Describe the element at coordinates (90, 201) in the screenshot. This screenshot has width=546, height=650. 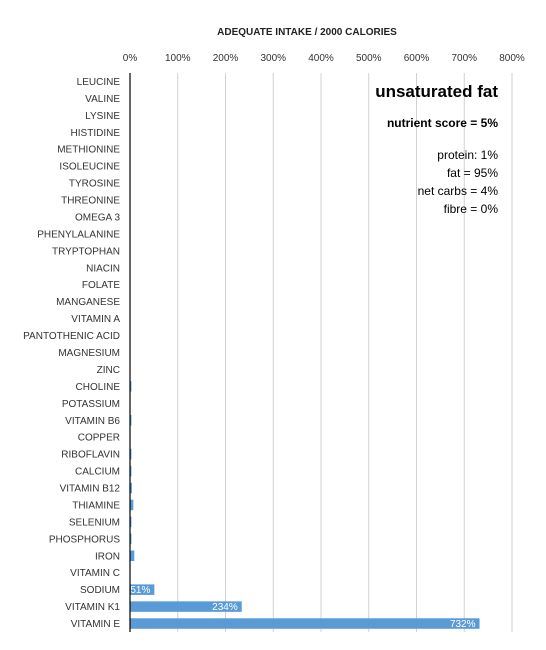
I see `category-label: THREONINE` at that location.